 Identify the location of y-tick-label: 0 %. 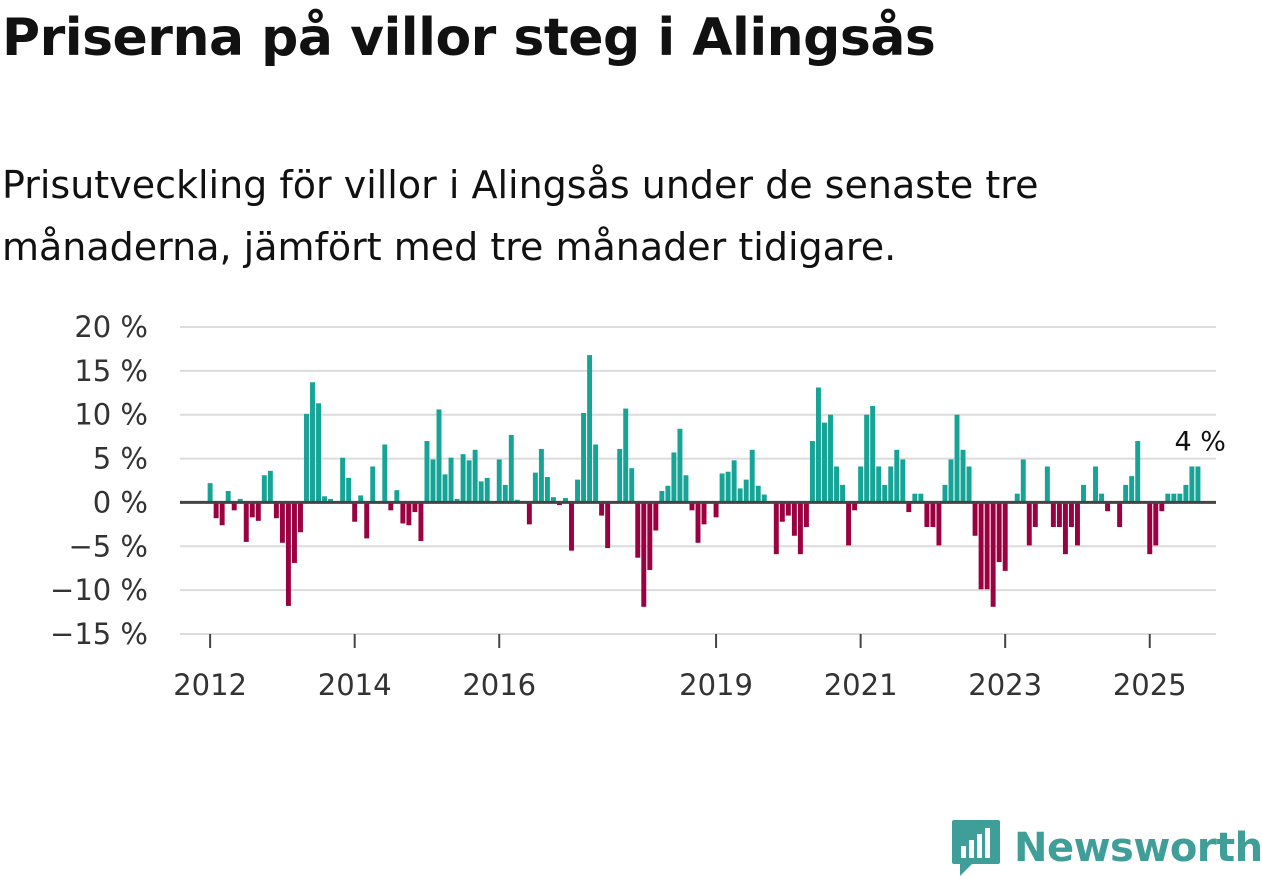
(120, 502).